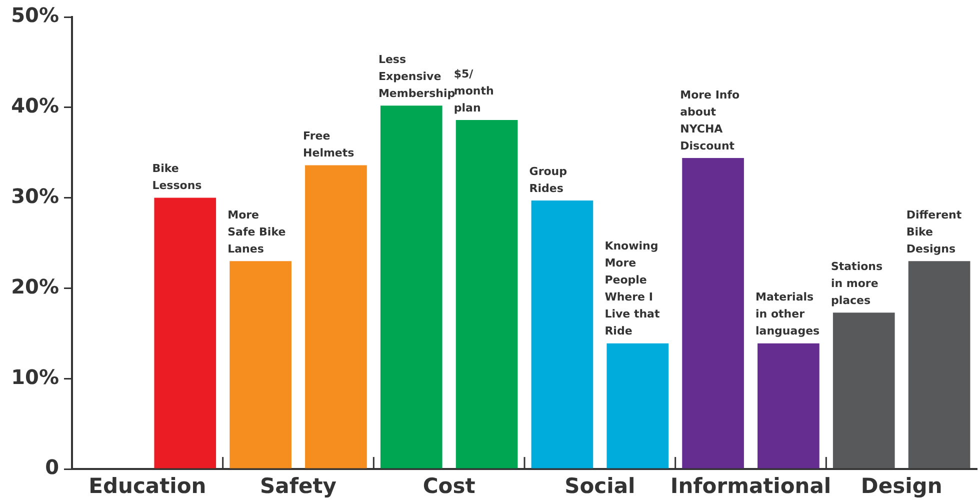  What do you see at coordinates (177, 177) in the screenshot?
I see `x-tick-label: Bike Lessons` at bounding box center [177, 177].